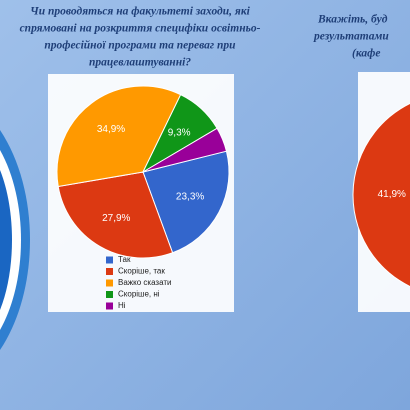 The height and width of the screenshot is (410, 410). I want to click on chart-title: професійної програми та переваг при, so click(140, 45).